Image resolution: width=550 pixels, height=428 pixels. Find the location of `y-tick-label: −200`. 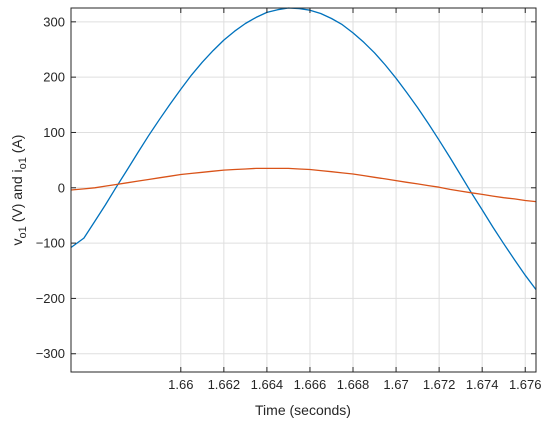

y-tick-label: −200 is located at coordinates (50, 298).